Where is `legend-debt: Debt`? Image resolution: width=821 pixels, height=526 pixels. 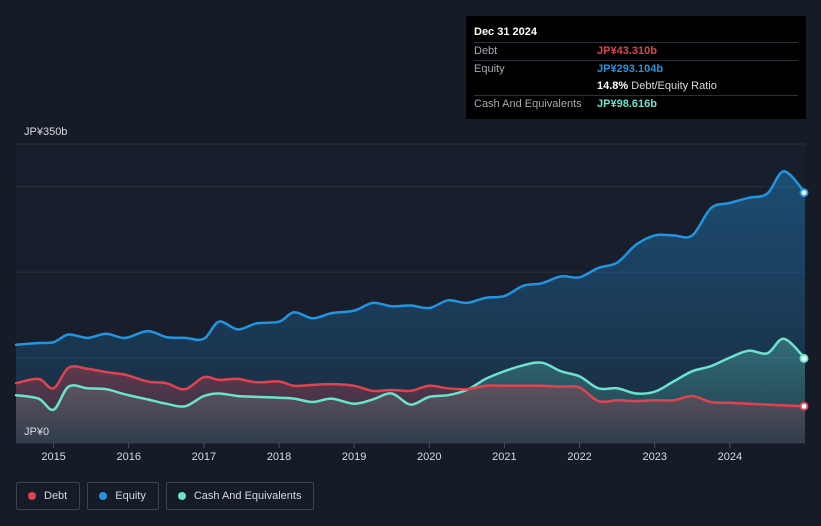
legend-debt: Debt is located at coordinates (48, 496).